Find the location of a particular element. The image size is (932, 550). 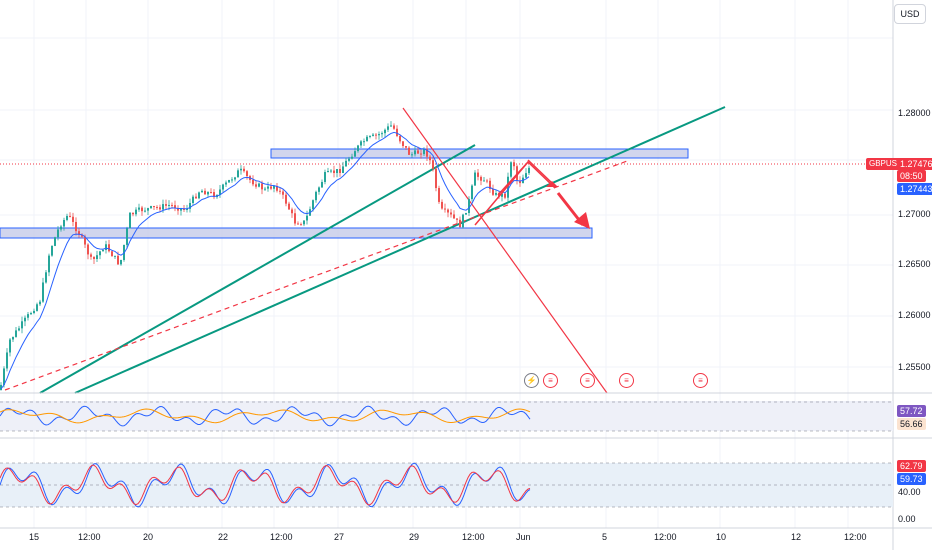

down-trend-line is located at coordinates (505, 250).